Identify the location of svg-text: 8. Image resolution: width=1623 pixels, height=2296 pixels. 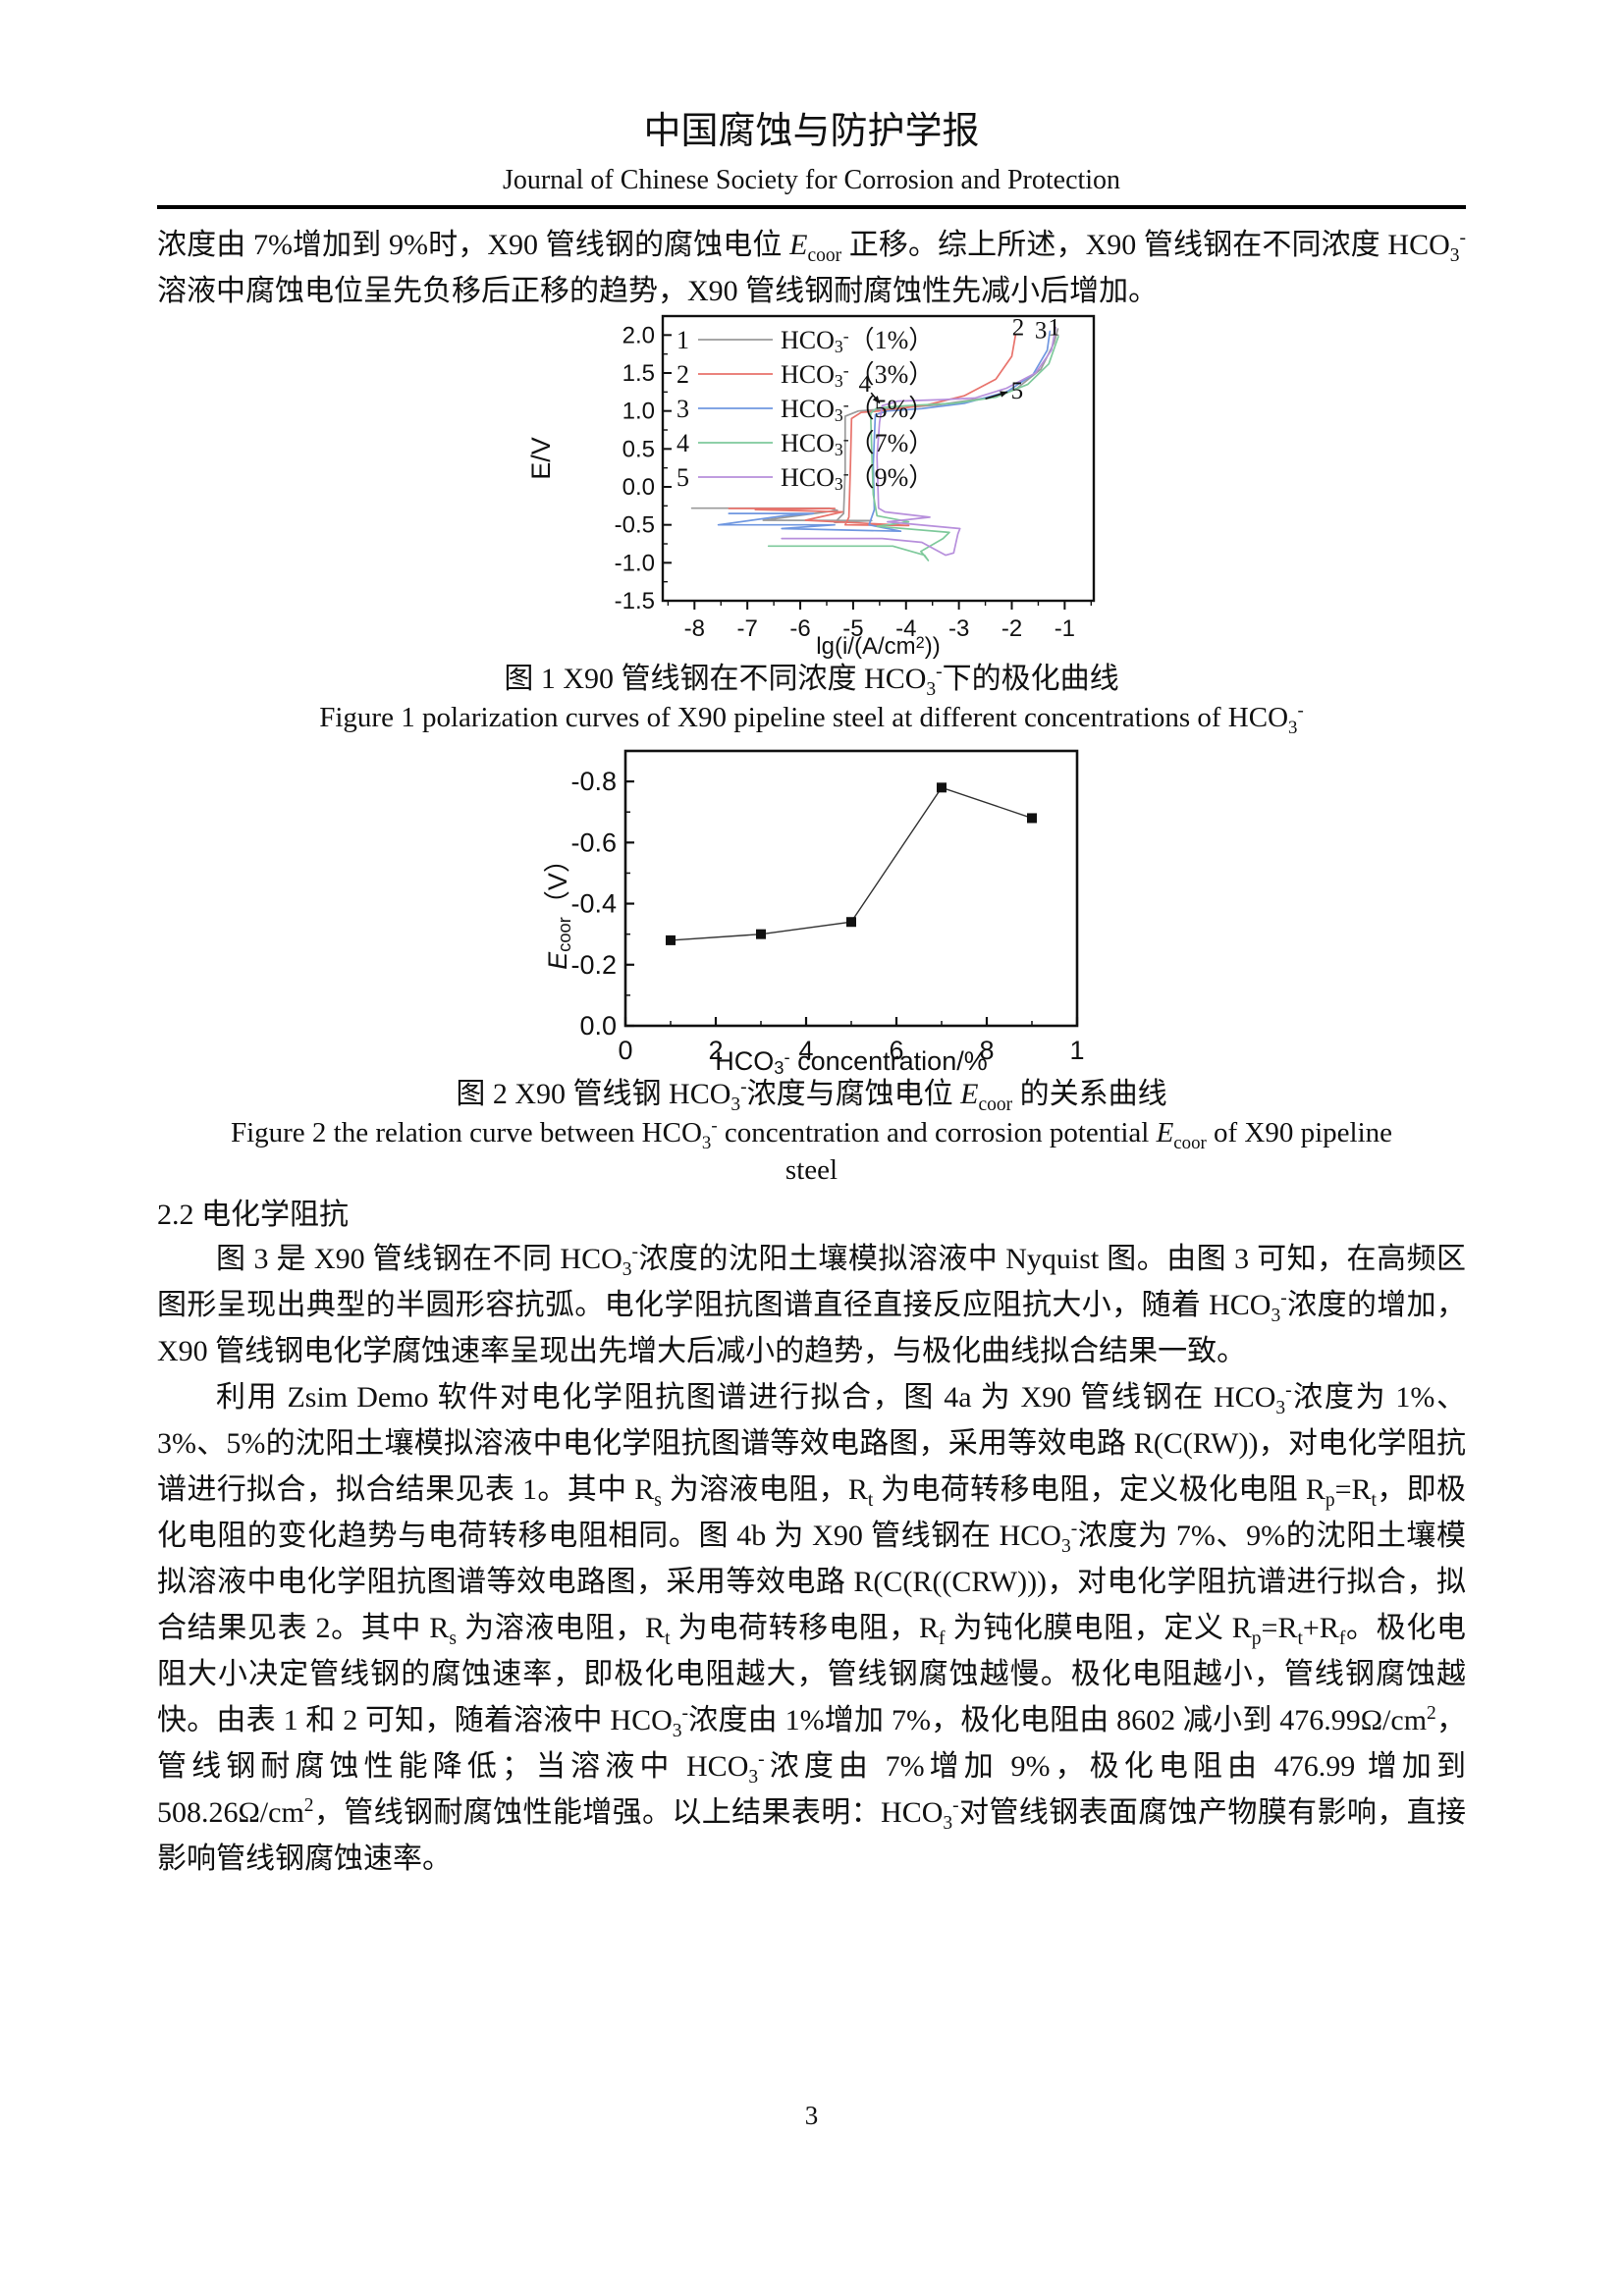
(986, 1051).